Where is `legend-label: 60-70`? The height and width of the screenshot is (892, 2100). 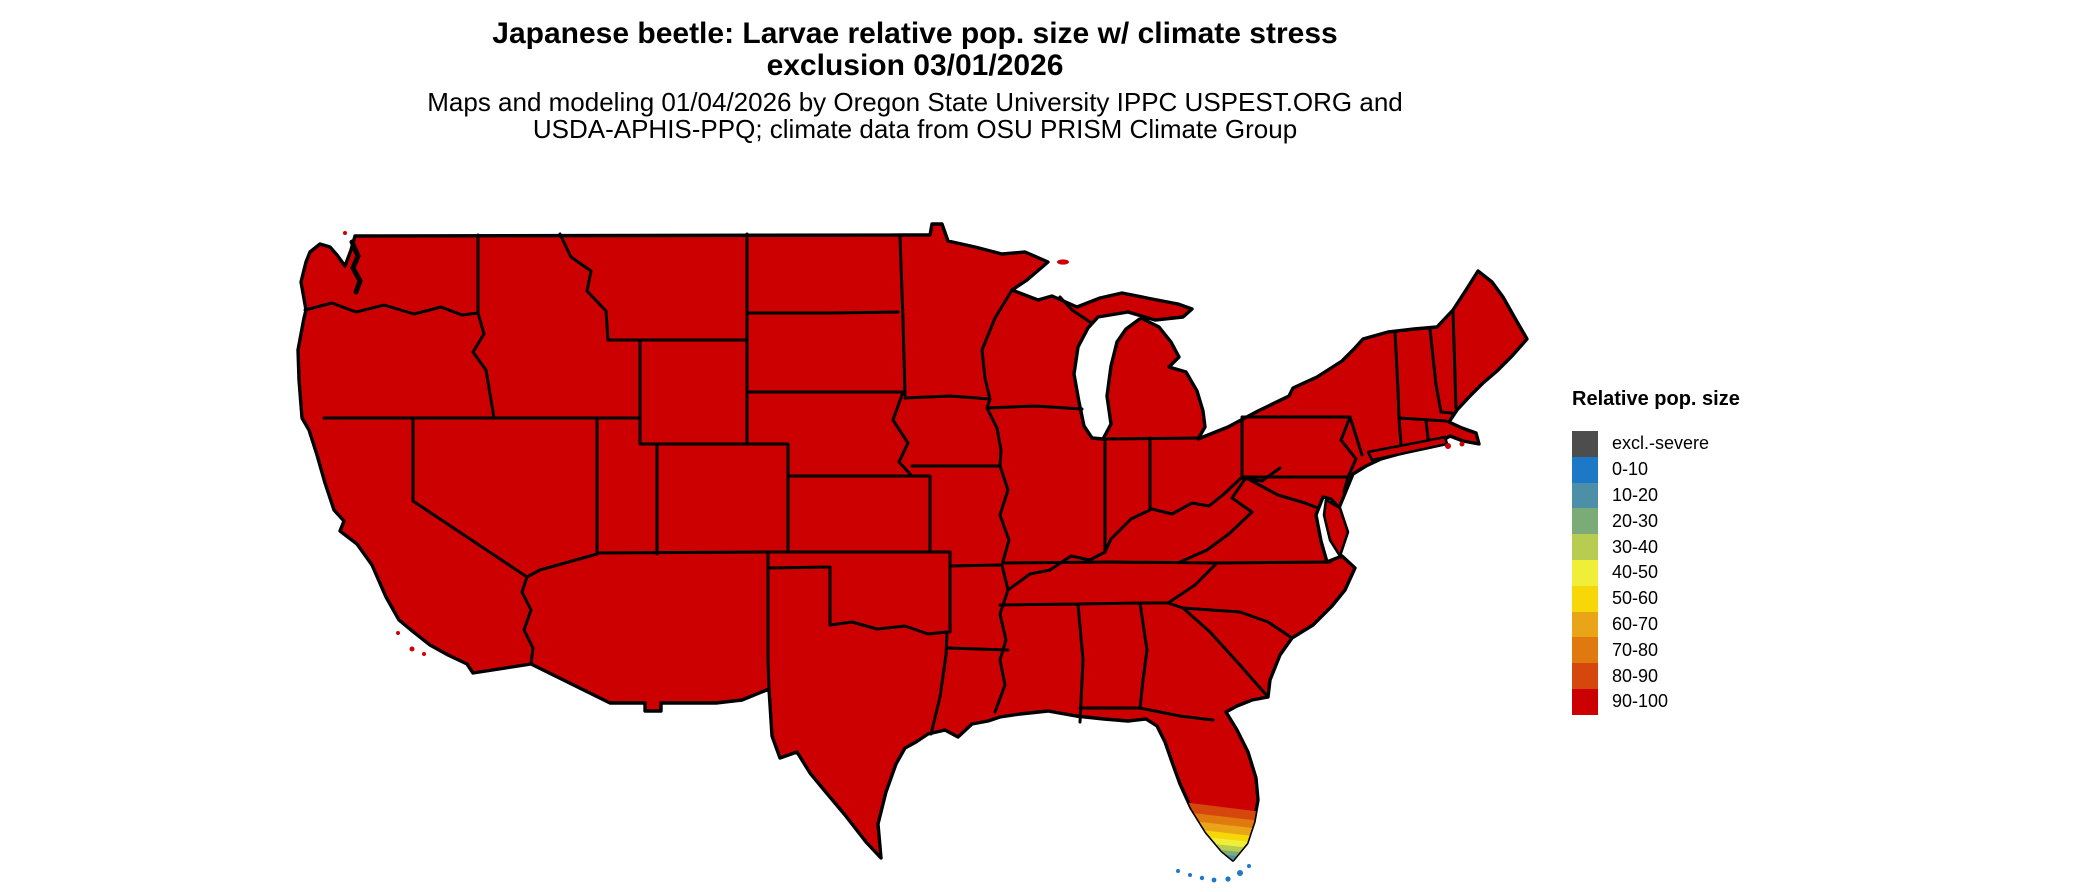 legend-label: 60-70 is located at coordinates (1635, 623).